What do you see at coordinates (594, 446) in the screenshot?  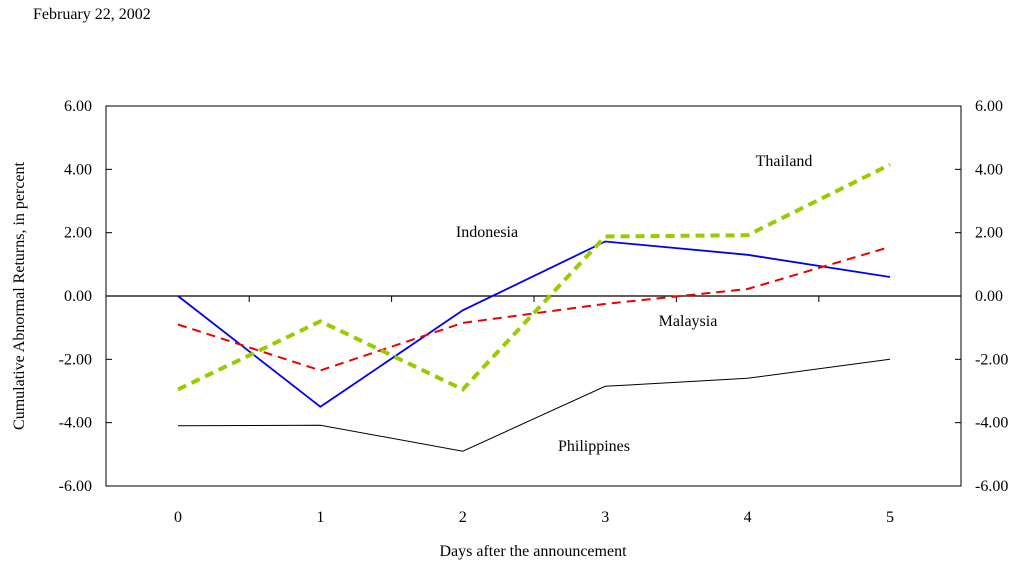 I see `series-label-philippines: Philippines` at bounding box center [594, 446].